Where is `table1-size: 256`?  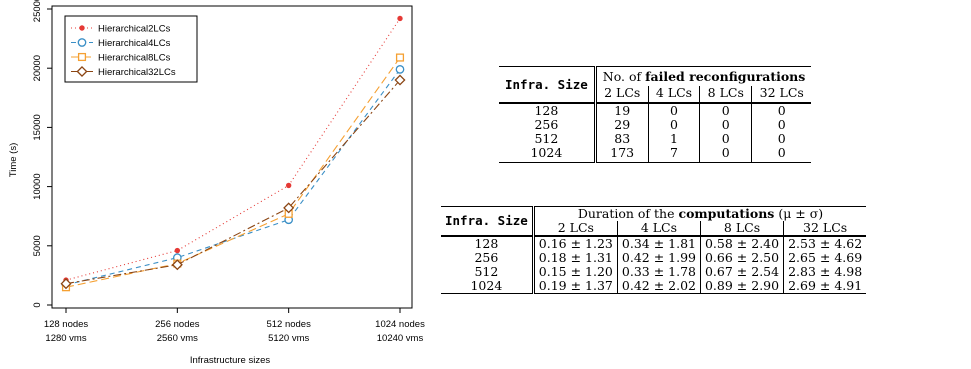 table1-size: 256 is located at coordinates (548, 125).